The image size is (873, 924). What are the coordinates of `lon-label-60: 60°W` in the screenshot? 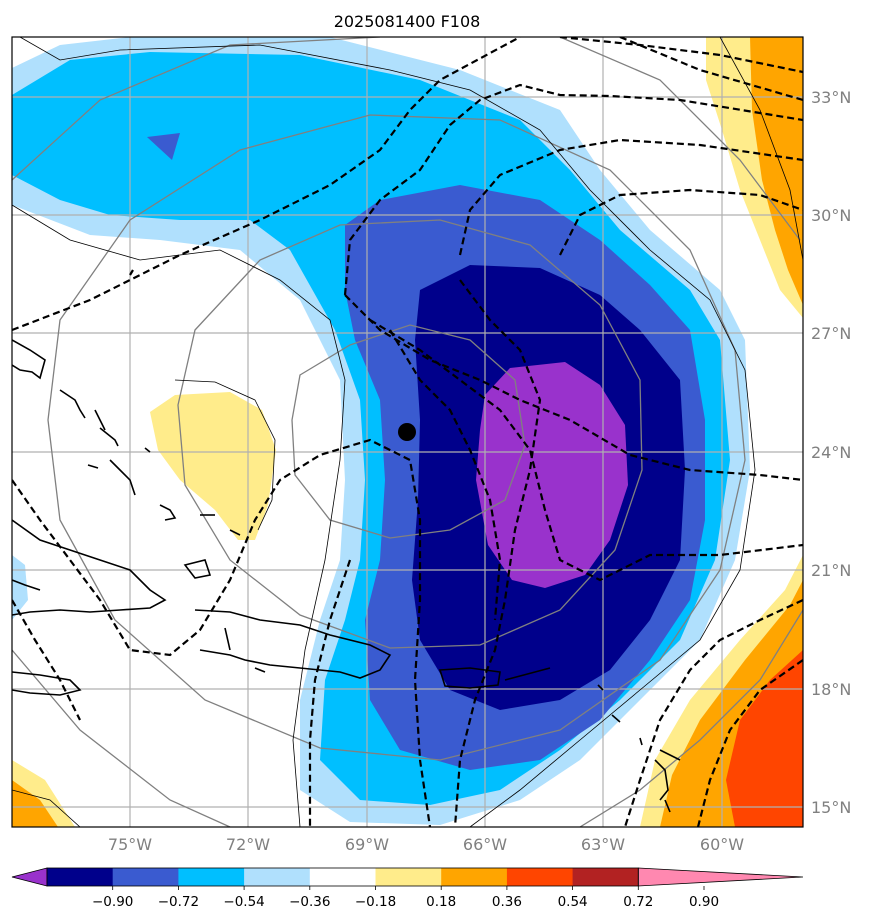 It's located at (722, 844).